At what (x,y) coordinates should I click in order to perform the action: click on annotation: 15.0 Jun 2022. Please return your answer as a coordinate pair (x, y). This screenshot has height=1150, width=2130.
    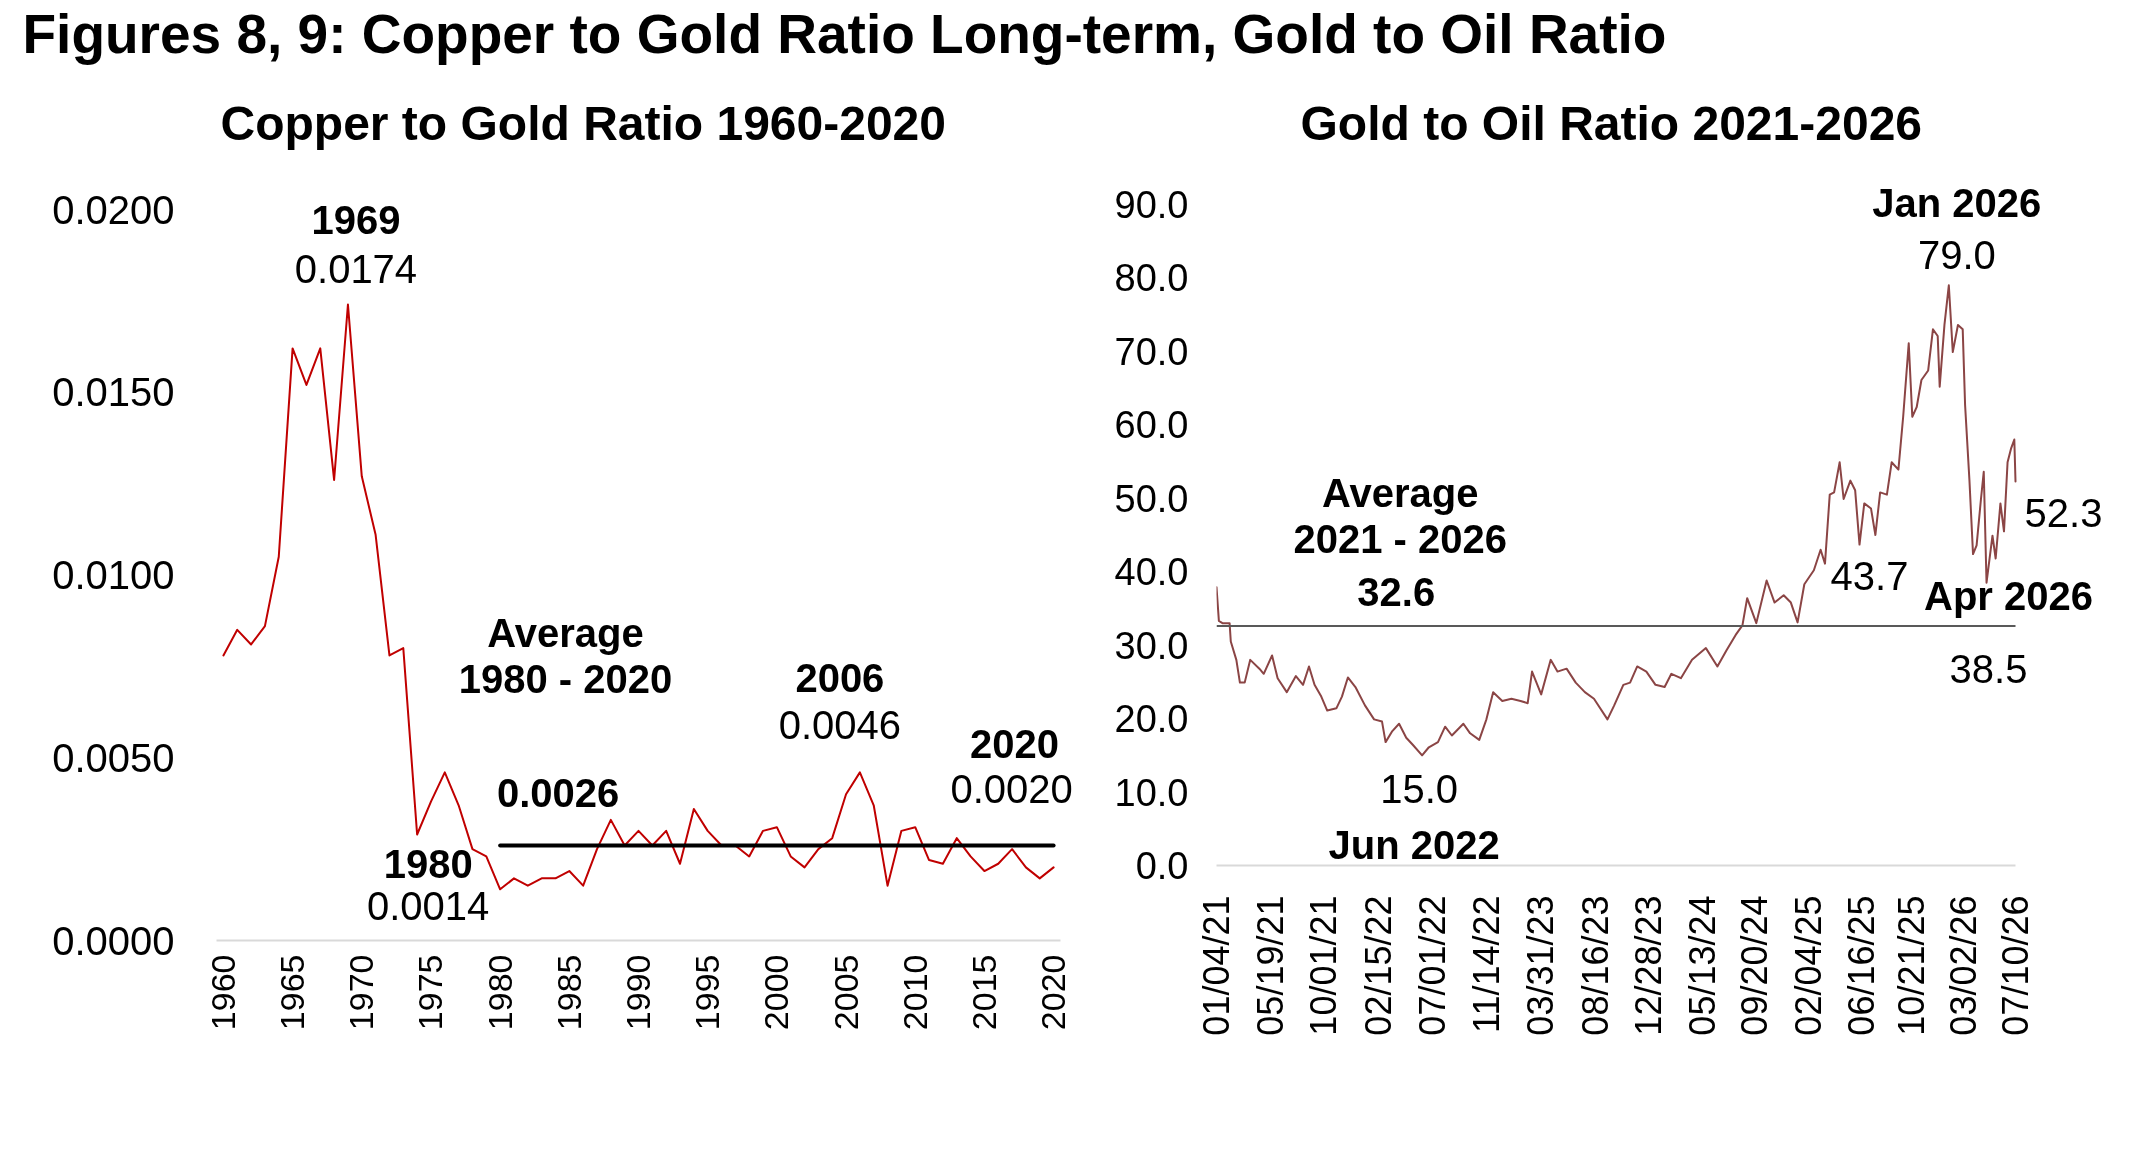
    Looking at the image, I should click on (1414, 817).